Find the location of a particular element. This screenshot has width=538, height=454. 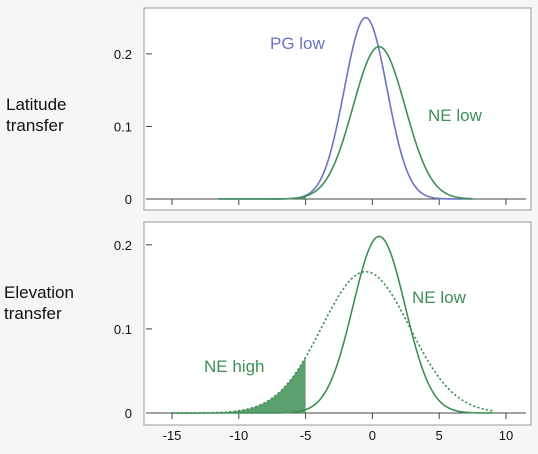

series-label-ne-high: NE high is located at coordinates (234, 366).